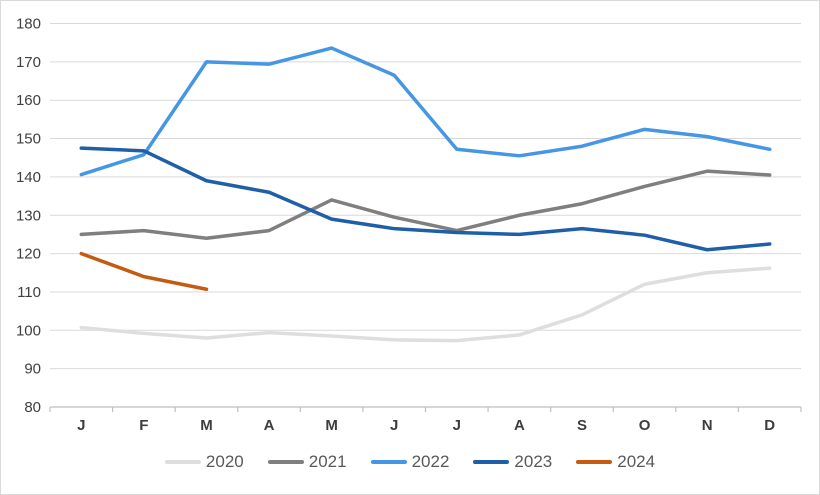 This screenshot has height=495, width=820. What do you see at coordinates (636, 461) in the screenshot?
I see `legend-label: 2024` at bounding box center [636, 461].